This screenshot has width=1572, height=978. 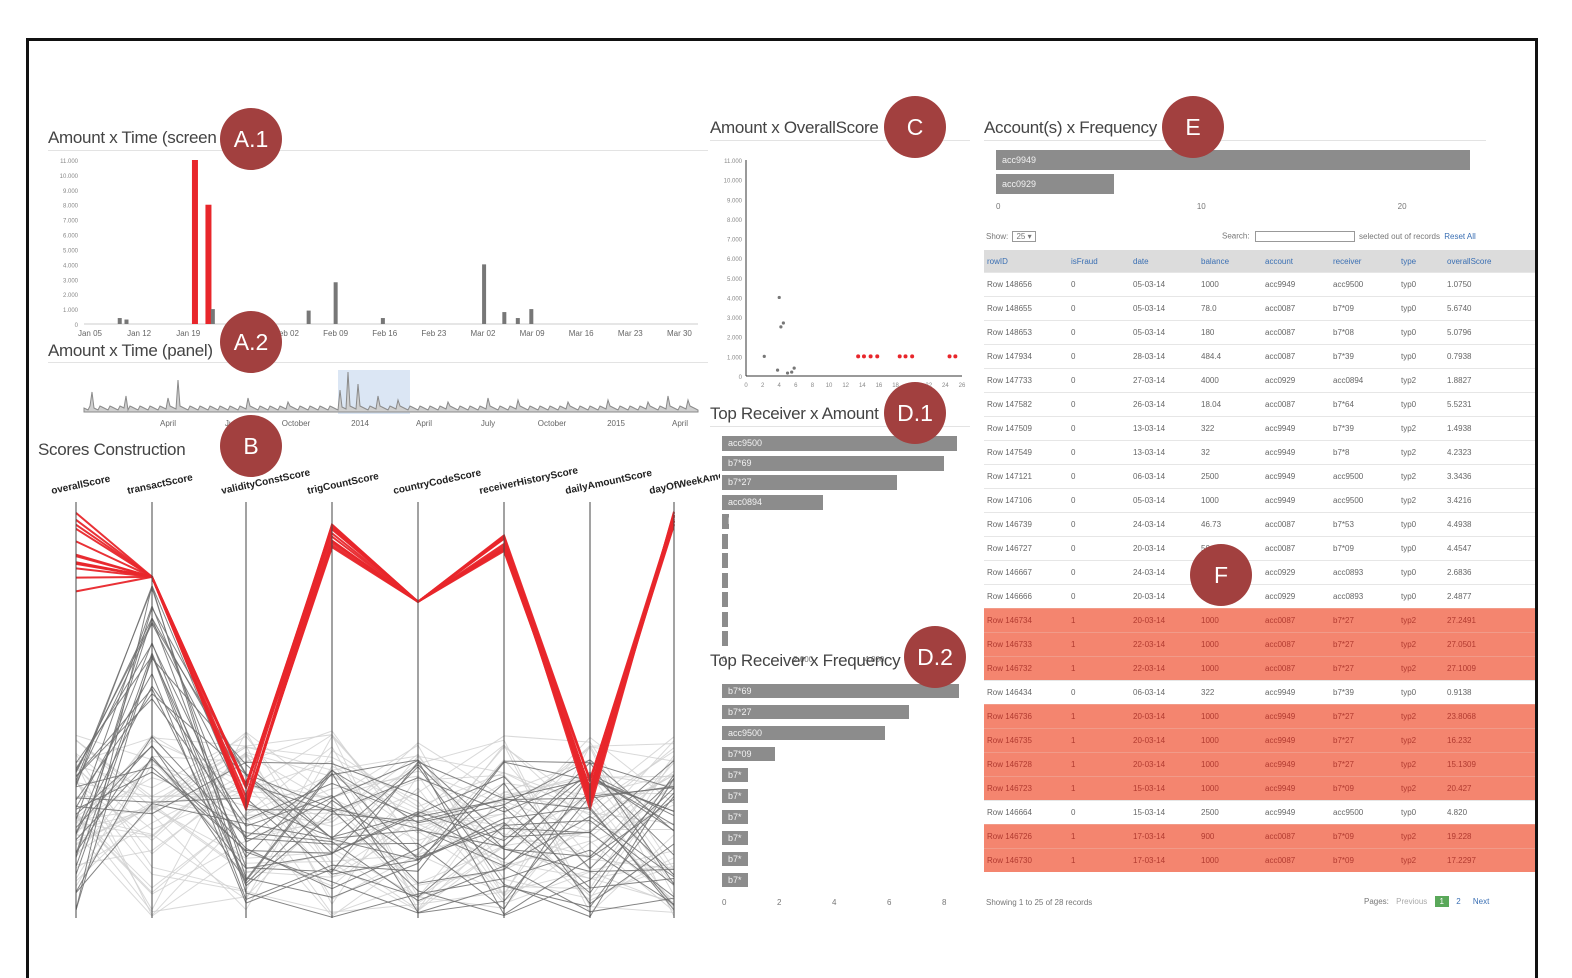 I want to click on page-1-button: 1, so click(x=1441, y=901).